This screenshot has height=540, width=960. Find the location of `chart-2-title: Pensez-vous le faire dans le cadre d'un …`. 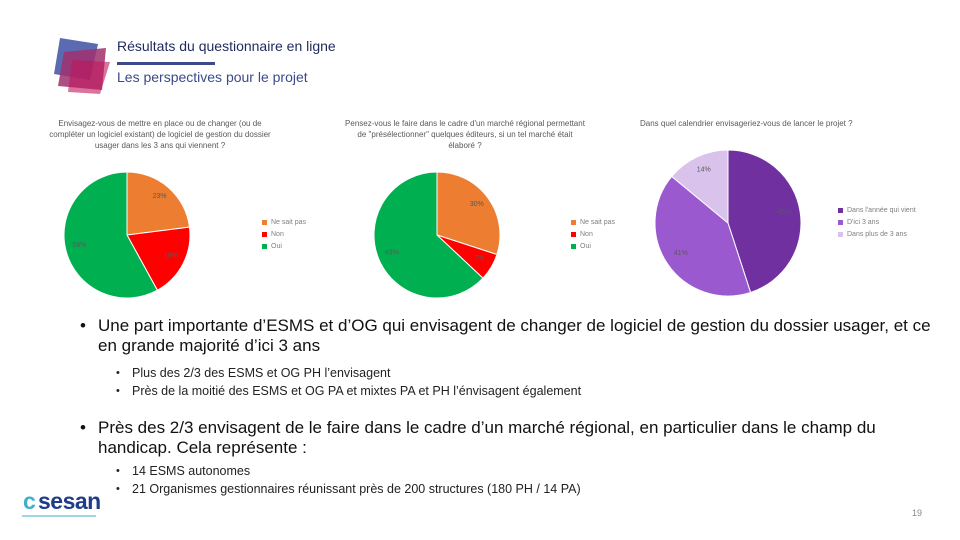

chart-2-title: Pensez-vous le faire dans le cadre d'un … is located at coordinates (465, 134).